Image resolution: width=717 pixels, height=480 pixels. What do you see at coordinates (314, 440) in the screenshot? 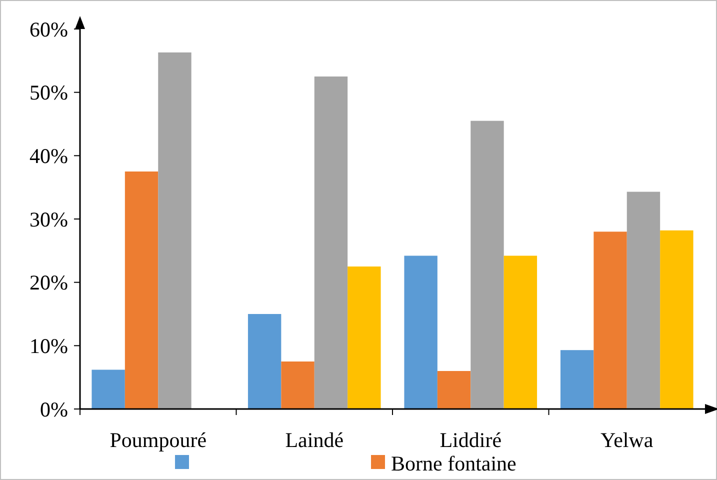
I see `x-tick-label: Laindé` at bounding box center [314, 440].